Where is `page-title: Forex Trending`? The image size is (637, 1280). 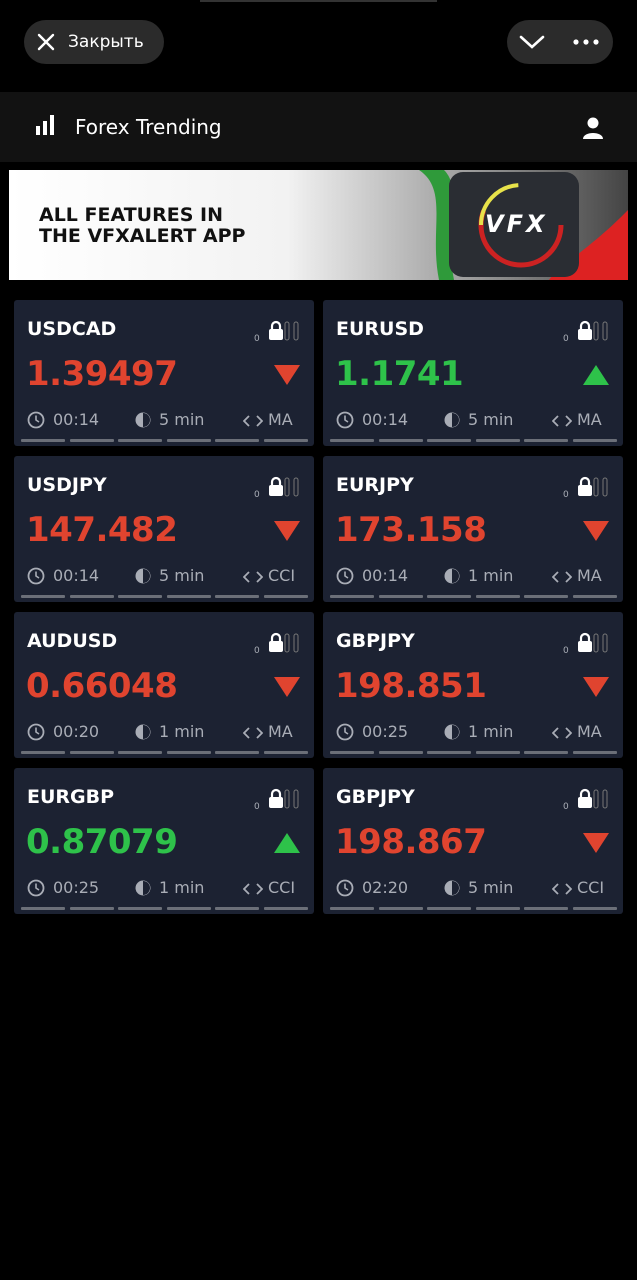
page-title: Forex Trending is located at coordinates (148, 127).